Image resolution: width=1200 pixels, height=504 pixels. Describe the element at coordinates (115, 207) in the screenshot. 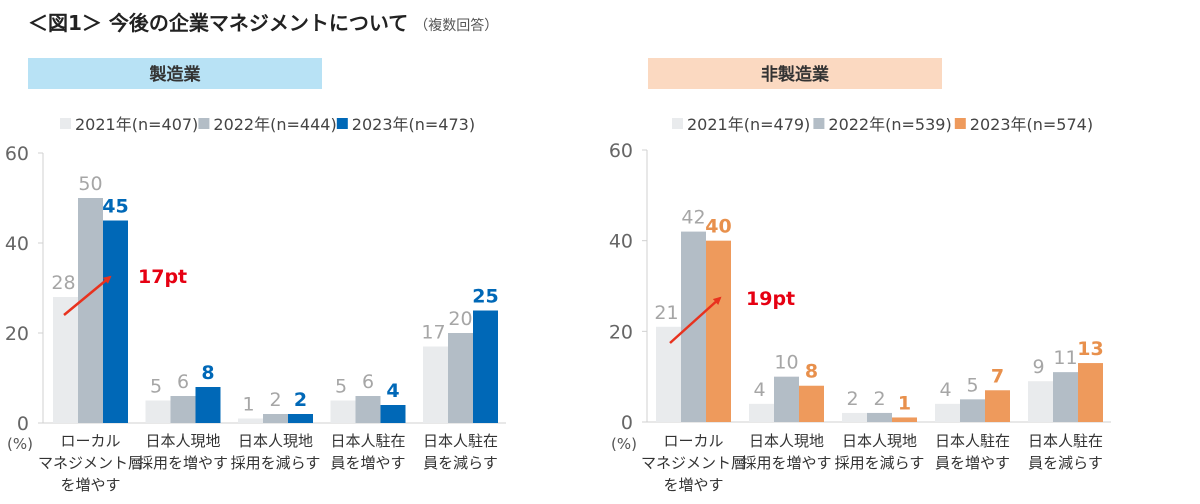

I see `data-label: 45` at that location.